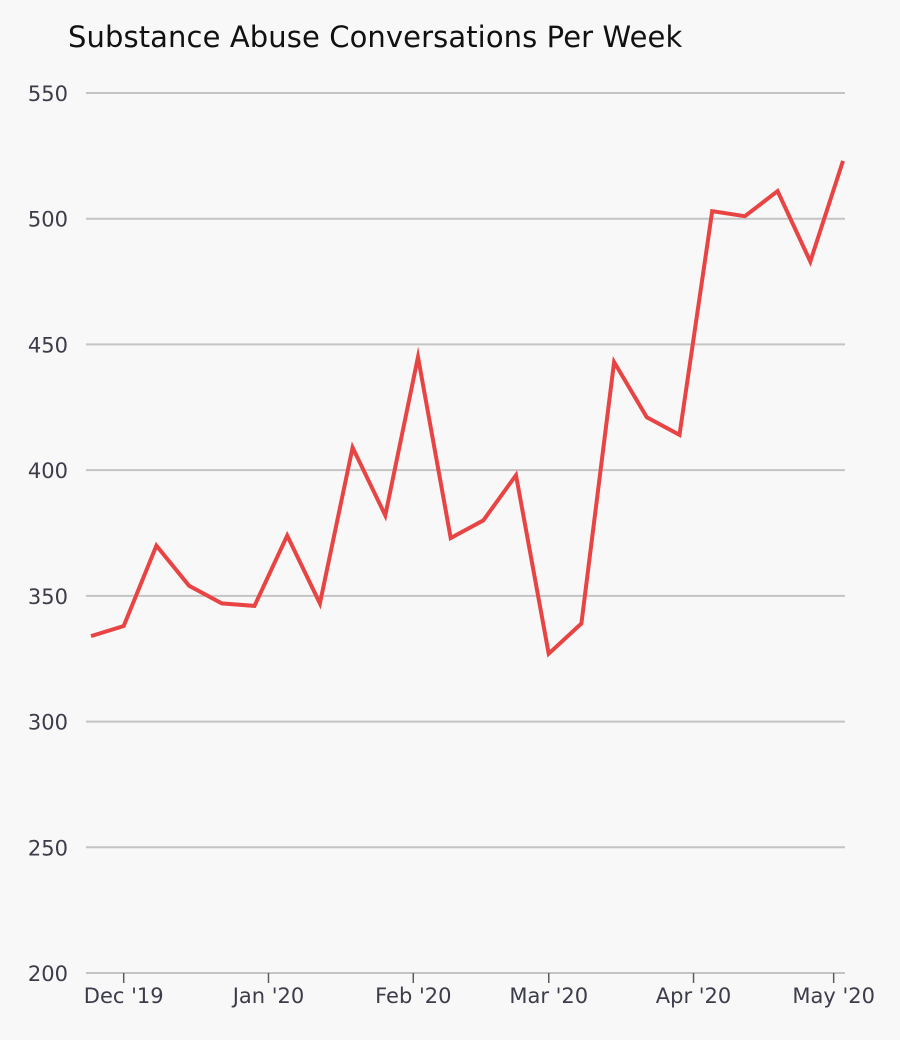  What do you see at coordinates (48, 848) in the screenshot?
I see `y-tick-label: 250` at bounding box center [48, 848].